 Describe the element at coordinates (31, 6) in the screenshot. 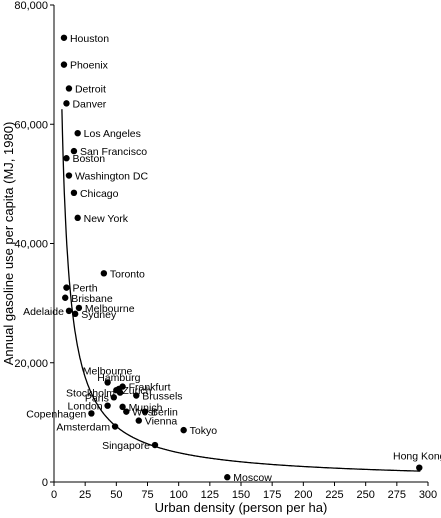

I see `y-tick-label: 80,000` at that location.